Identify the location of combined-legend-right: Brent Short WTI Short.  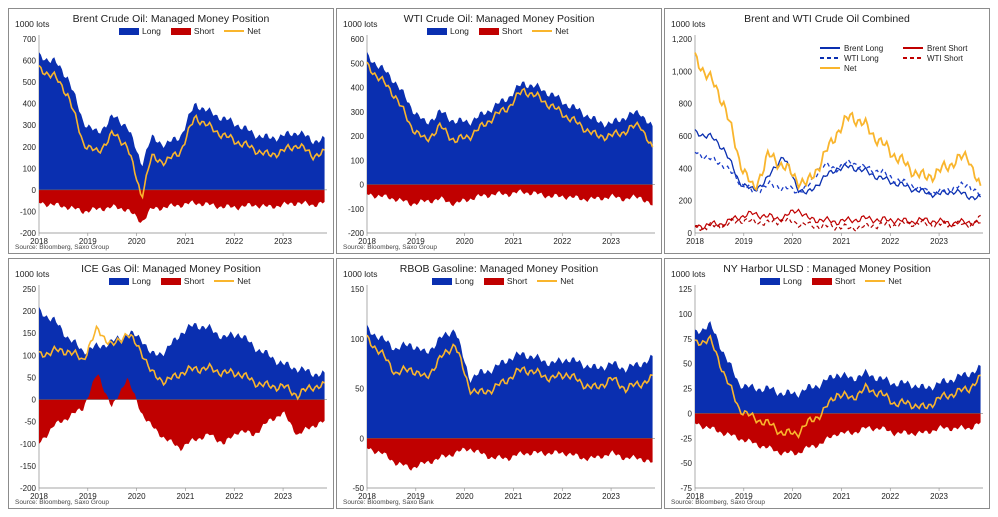
(935, 53).